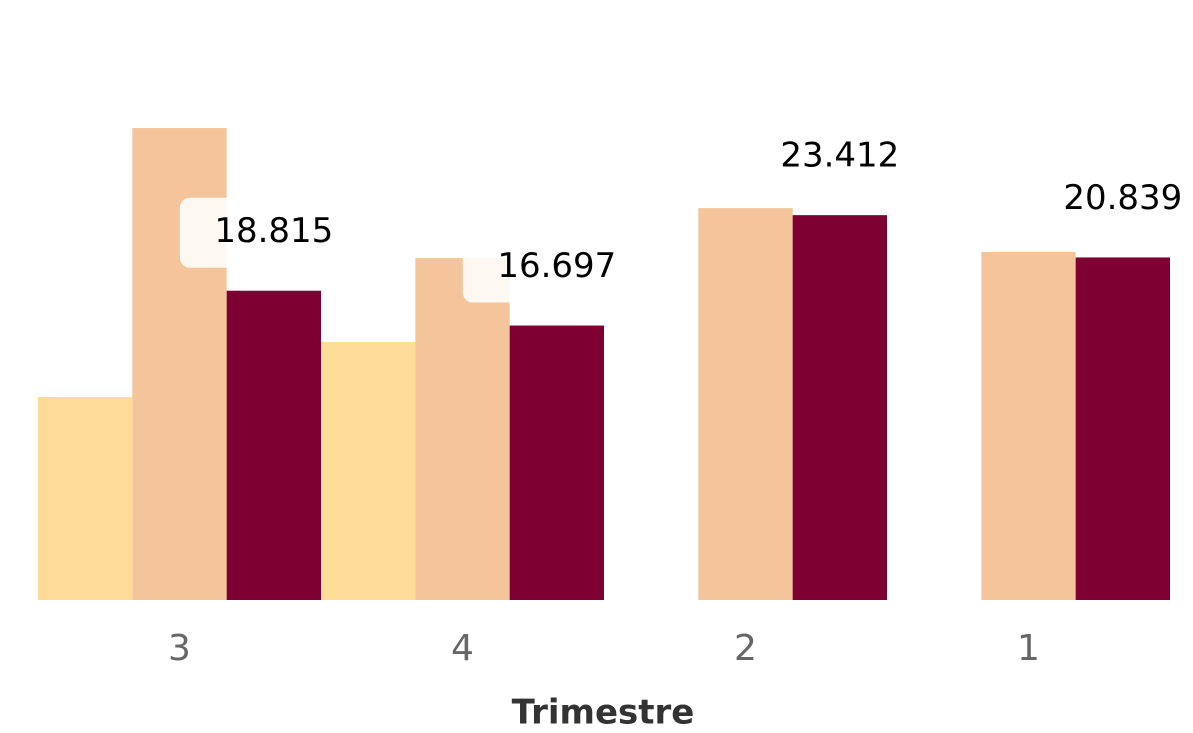 The height and width of the screenshot is (733, 1193). Describe the element at coordinates (1028, 648) in the screenshot. I see `x-tick-label: 1` at that location.